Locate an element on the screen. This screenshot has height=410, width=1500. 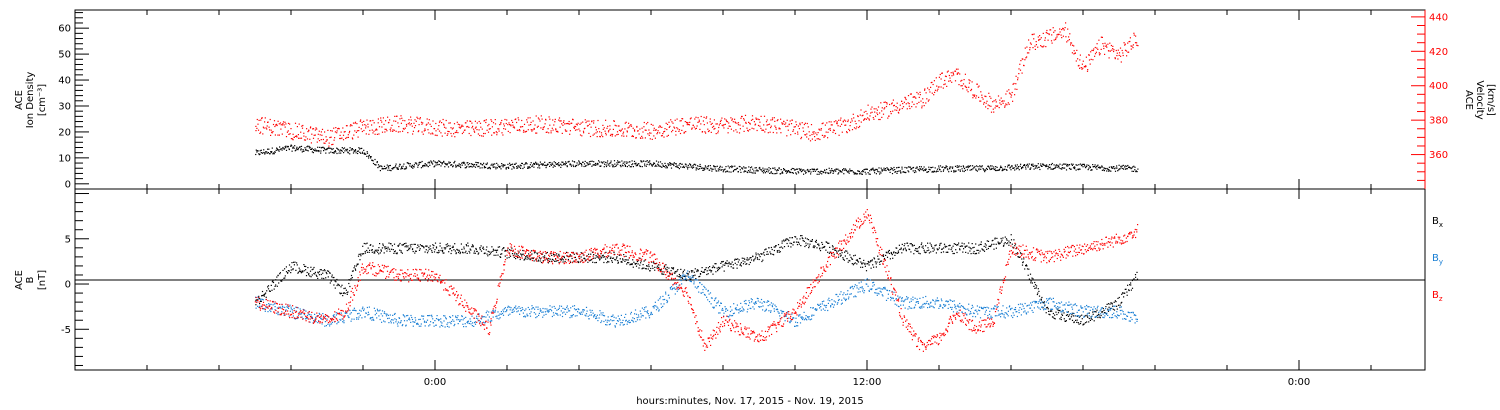
b-tick-label: -5 is located at coordinates (66, 330).